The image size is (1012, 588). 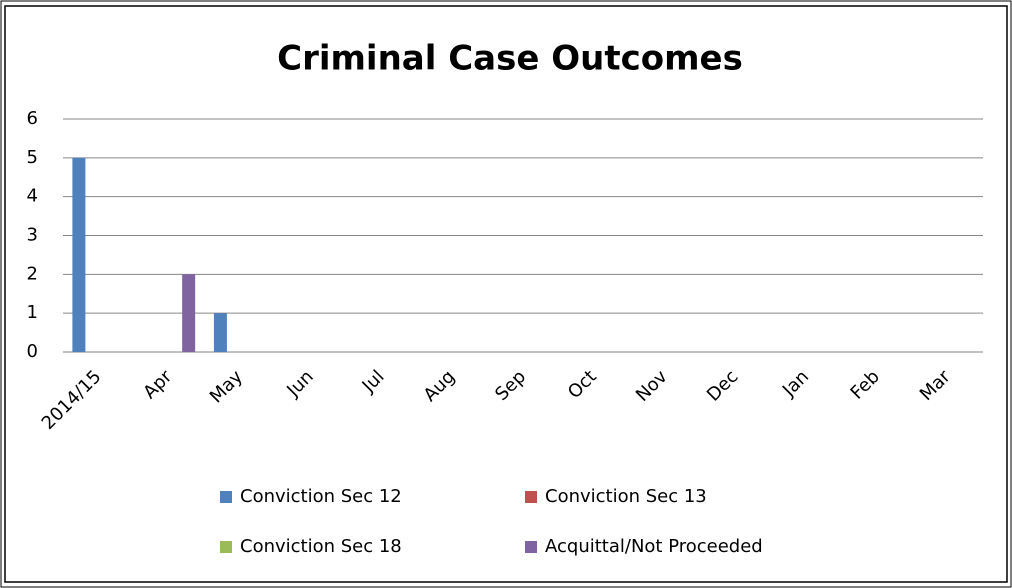 What do you see at coordinates (32, 312) in the screenshot?
I see `y-tick-label: 1` at bounding box center [32, 312].